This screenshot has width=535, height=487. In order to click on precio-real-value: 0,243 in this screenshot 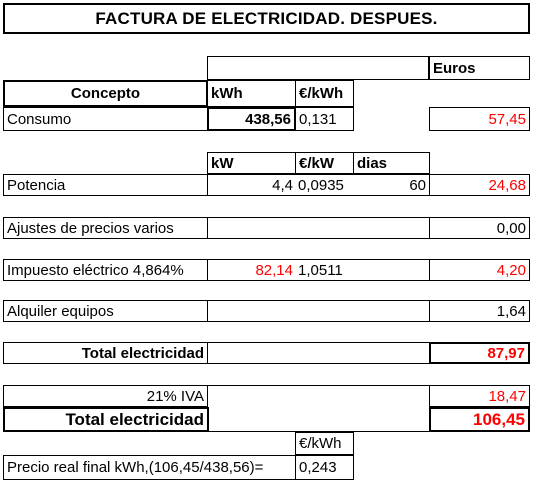, I will do `click(324, 467)`.